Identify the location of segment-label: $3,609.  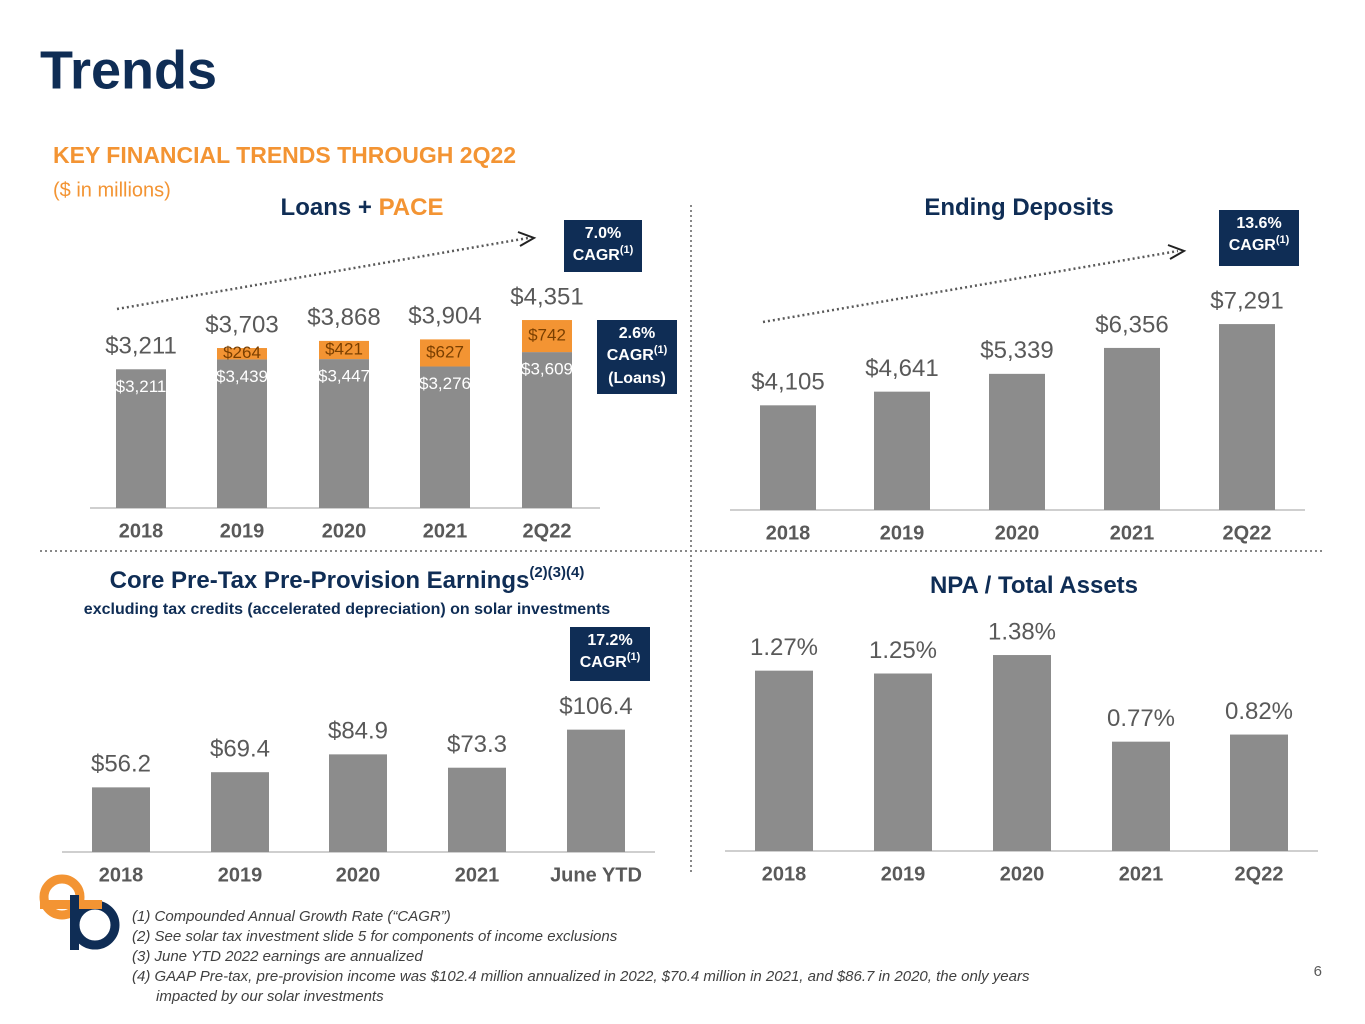
(547, 369).